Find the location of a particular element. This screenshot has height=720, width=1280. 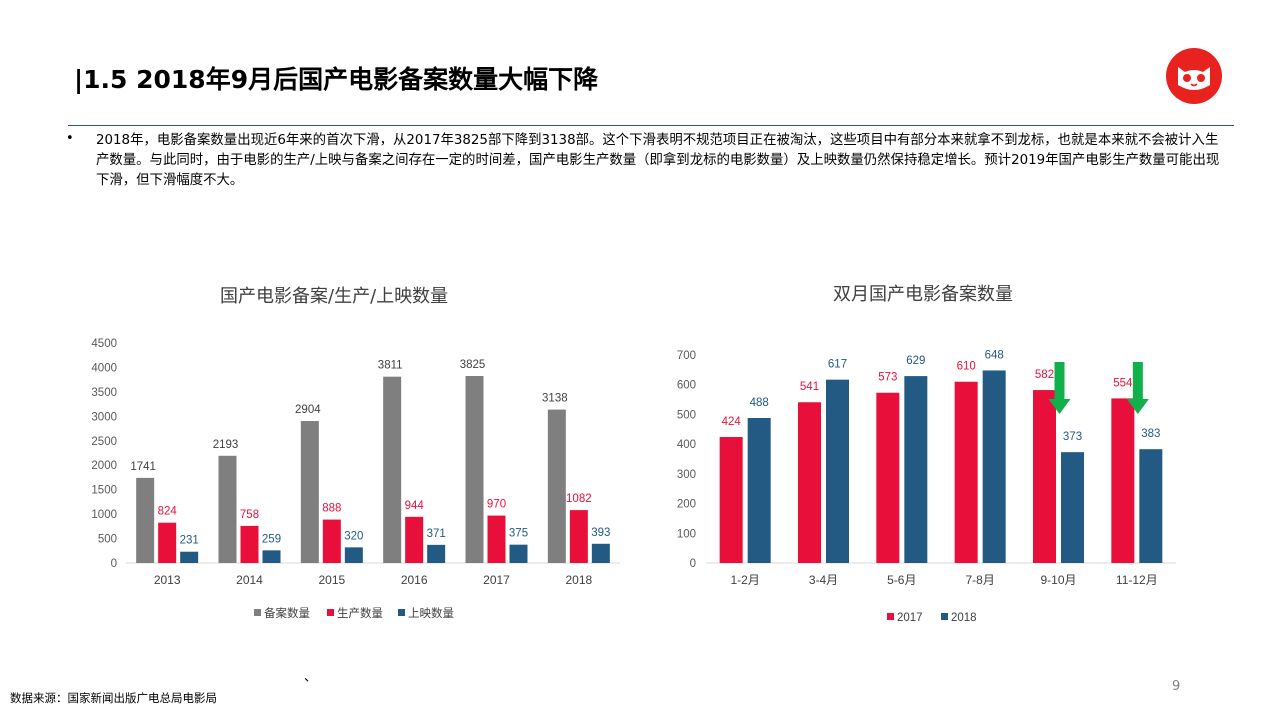

data-label: 259 is located at coordinates (271, 539).